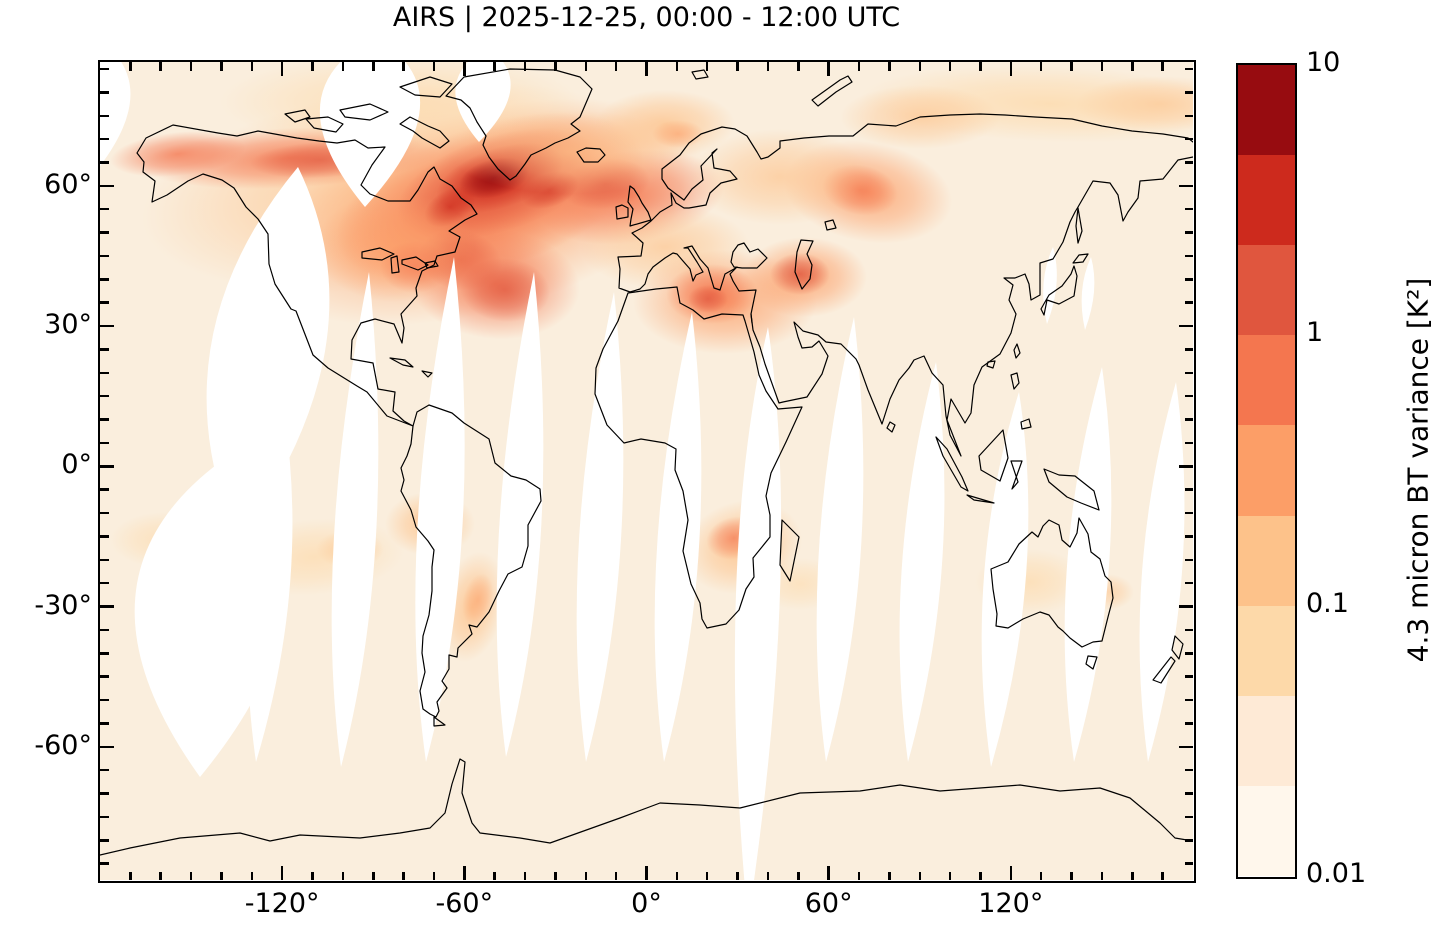 The image size is (1442, 930). What do you see at coordinates (993, 455) in the screenshot?
I see `coastline-borneo` at bounding box center [993, 455].